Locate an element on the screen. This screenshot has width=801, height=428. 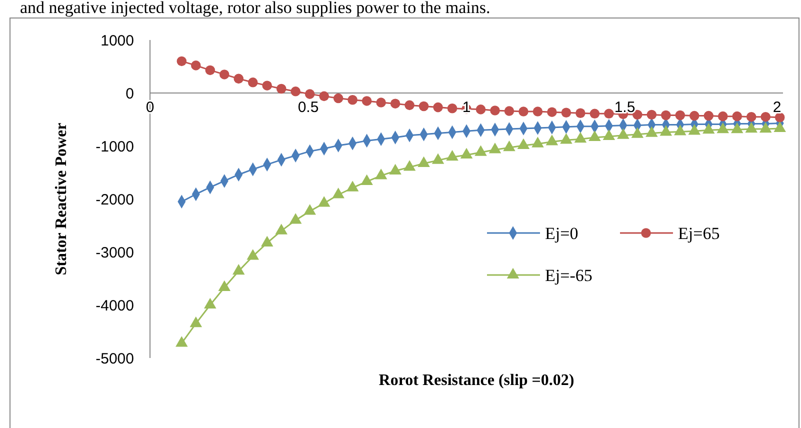
y-tick-label: 0 is located at coordinates (130, 93).